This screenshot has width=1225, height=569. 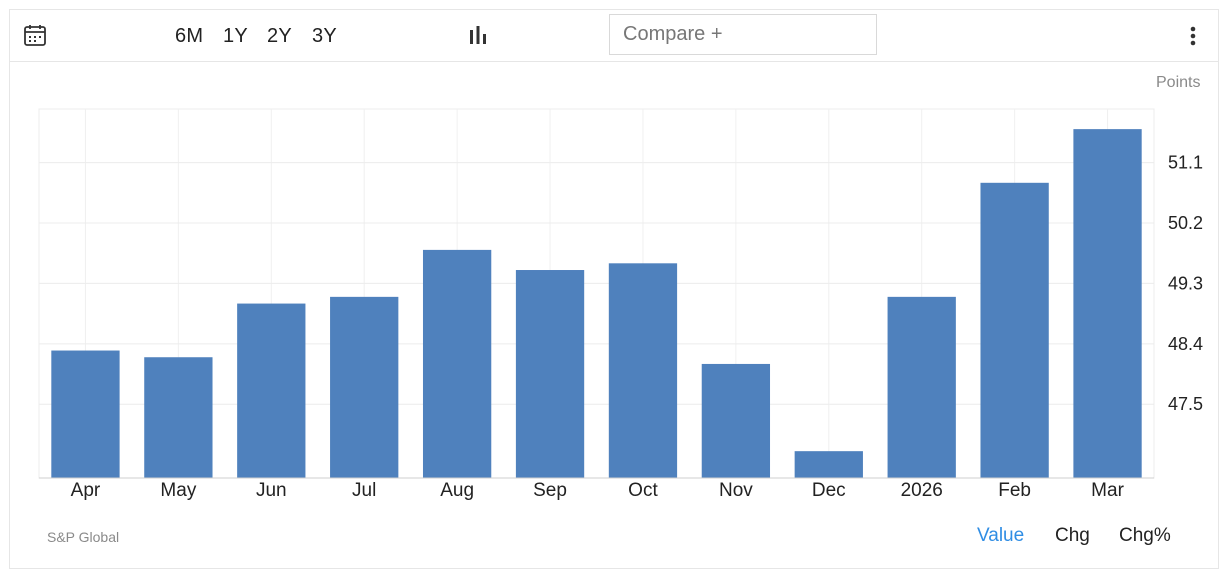 I want to click on x-tick-label: Aug, so click(x=457, y=490).